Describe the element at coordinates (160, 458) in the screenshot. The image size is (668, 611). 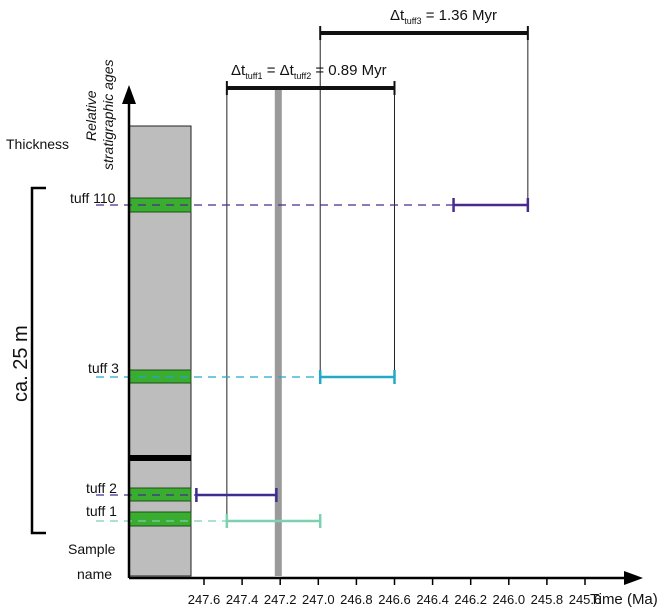
I see `black-marker-layer` at that location.